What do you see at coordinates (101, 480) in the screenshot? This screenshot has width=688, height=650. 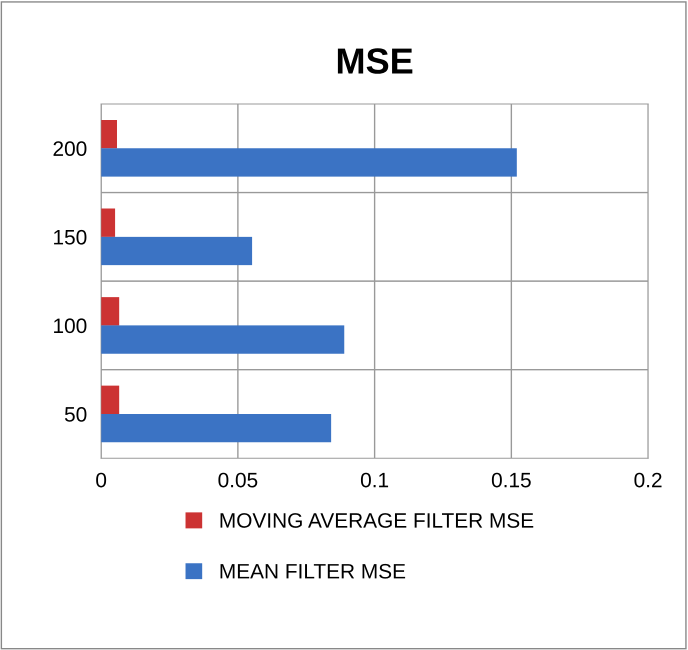 I see `x-tick-label: 0` at bounding box center [101, 480].